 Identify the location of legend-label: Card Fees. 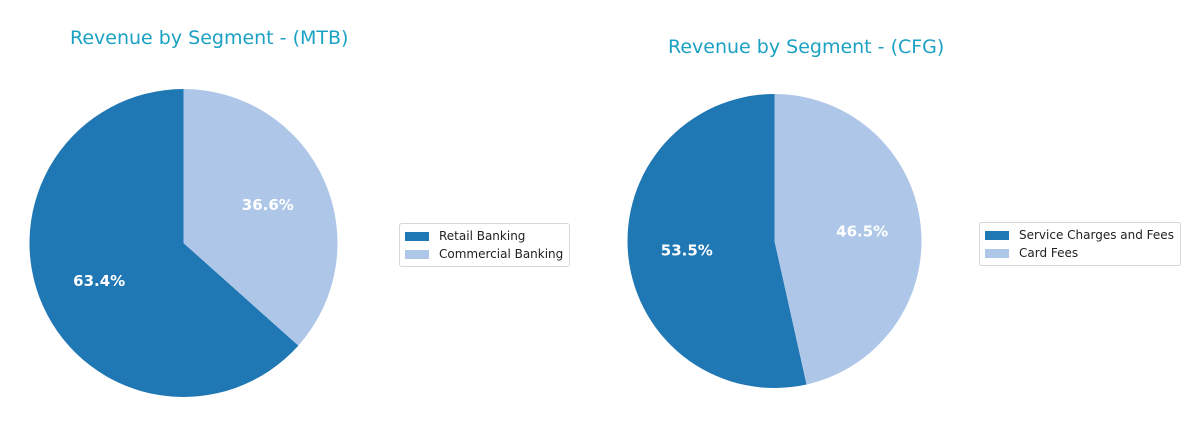
(1049, 253).